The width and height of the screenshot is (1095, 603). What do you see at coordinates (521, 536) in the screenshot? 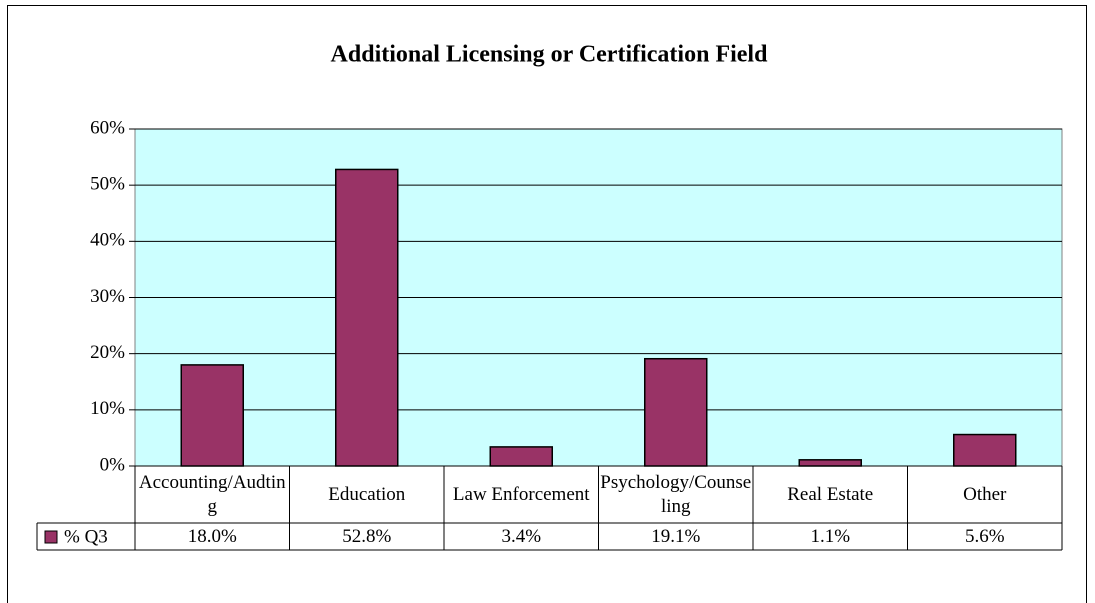
I see `data-label: 3.4%` at bounding box center [521, 536].